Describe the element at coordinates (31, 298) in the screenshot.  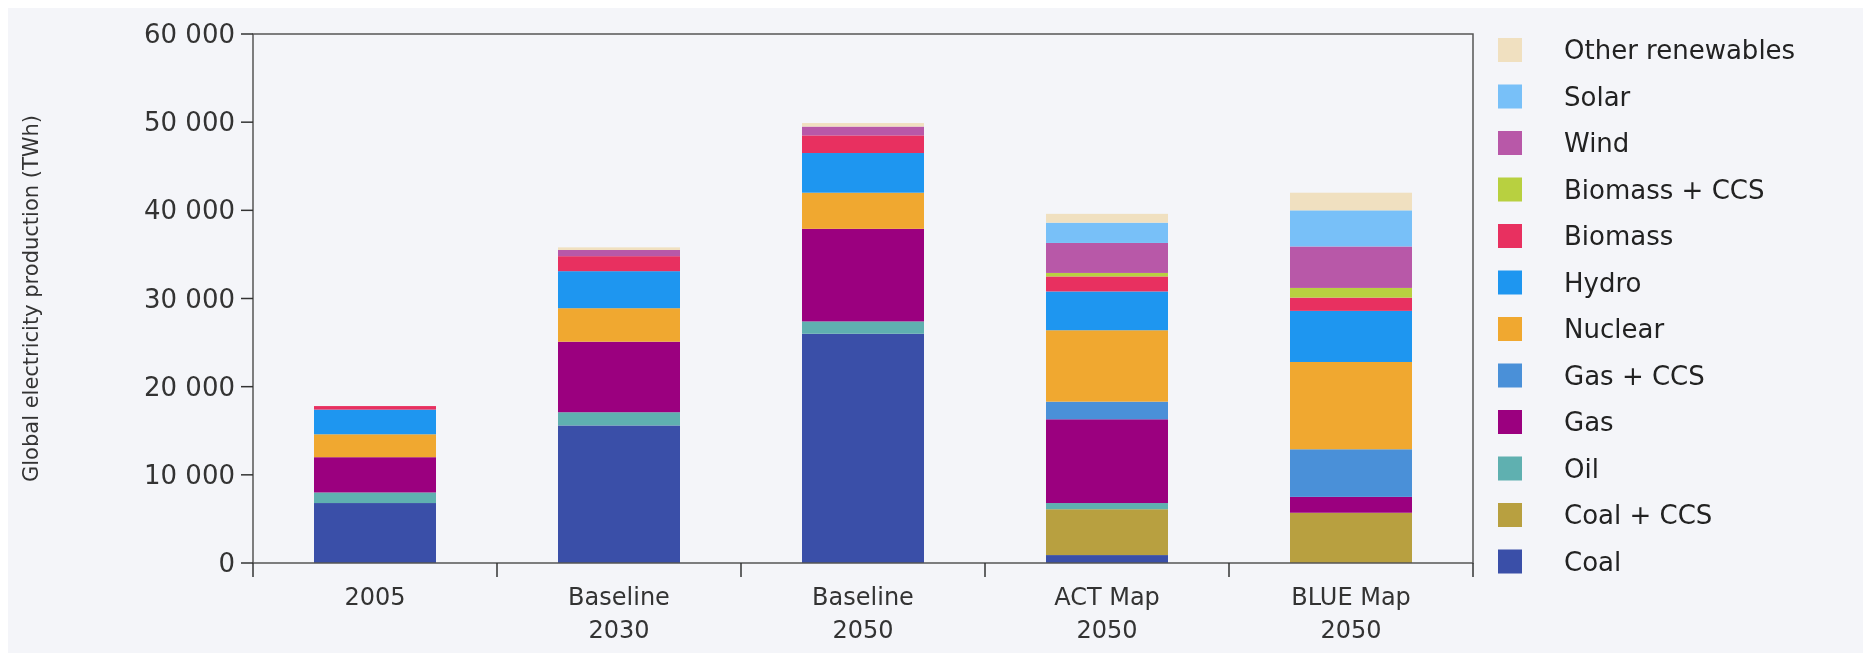
I see `y-axis-title: Global electricity production (TWh)` at that location.